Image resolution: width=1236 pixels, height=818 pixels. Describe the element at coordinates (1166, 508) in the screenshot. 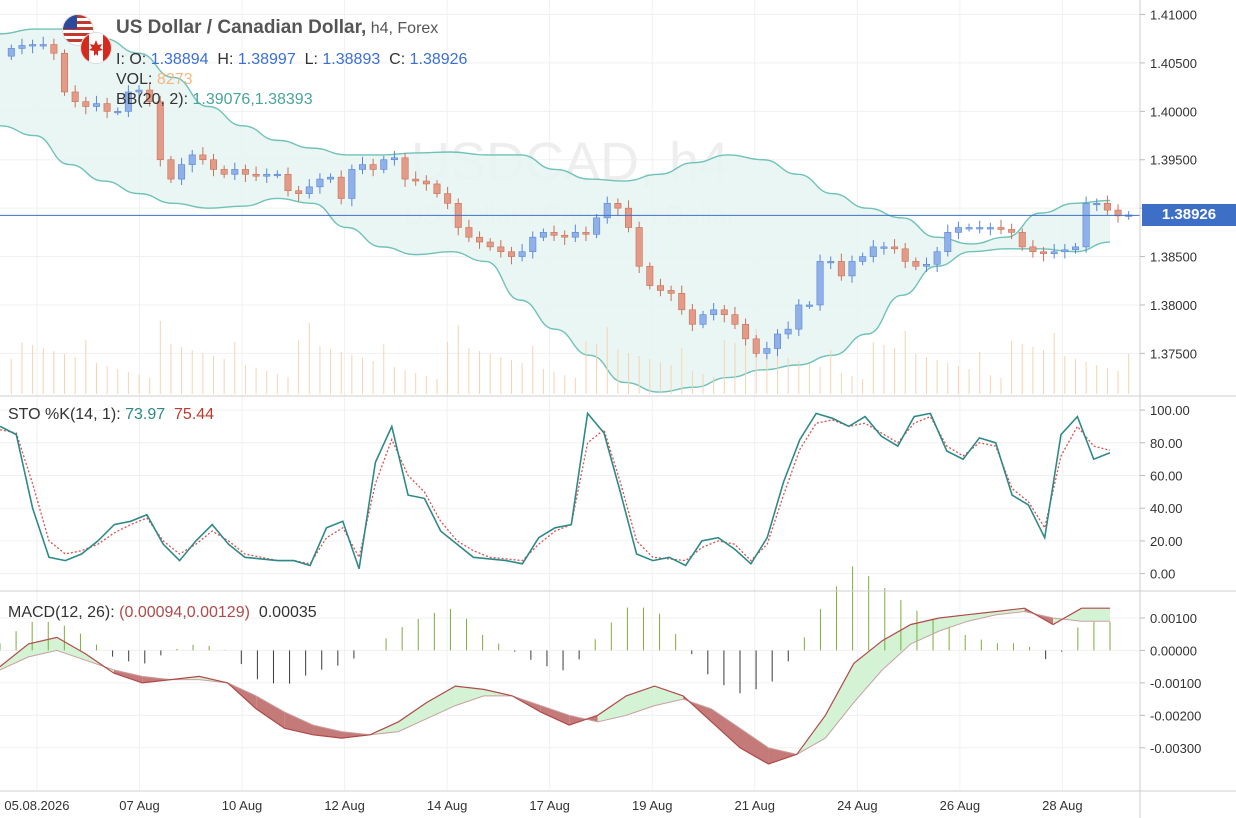

I see `sto-y-tick-label-3: 40.00` at that location.